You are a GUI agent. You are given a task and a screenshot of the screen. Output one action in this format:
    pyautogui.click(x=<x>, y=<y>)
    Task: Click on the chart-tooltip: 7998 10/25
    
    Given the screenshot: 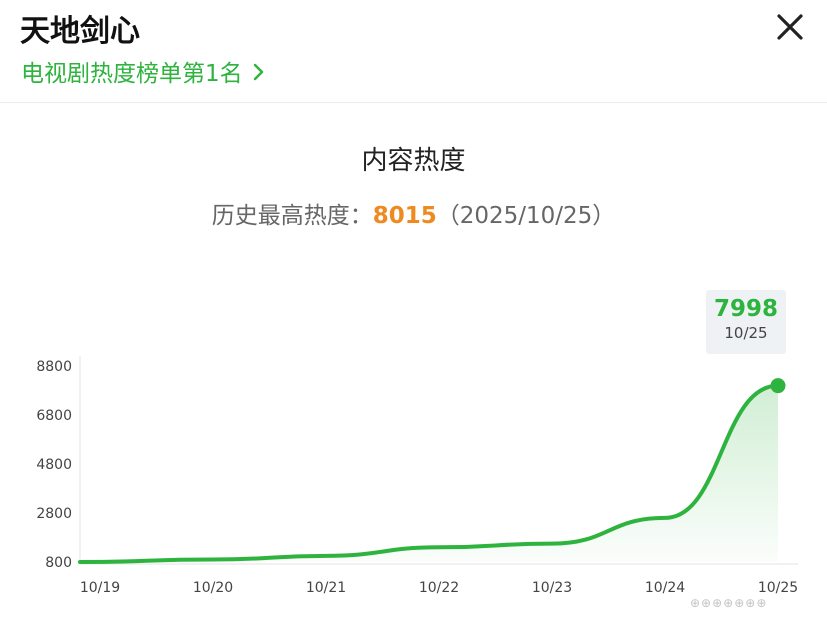 What is the action you would take?
    pyautogui.click(x=746, y=322)
    